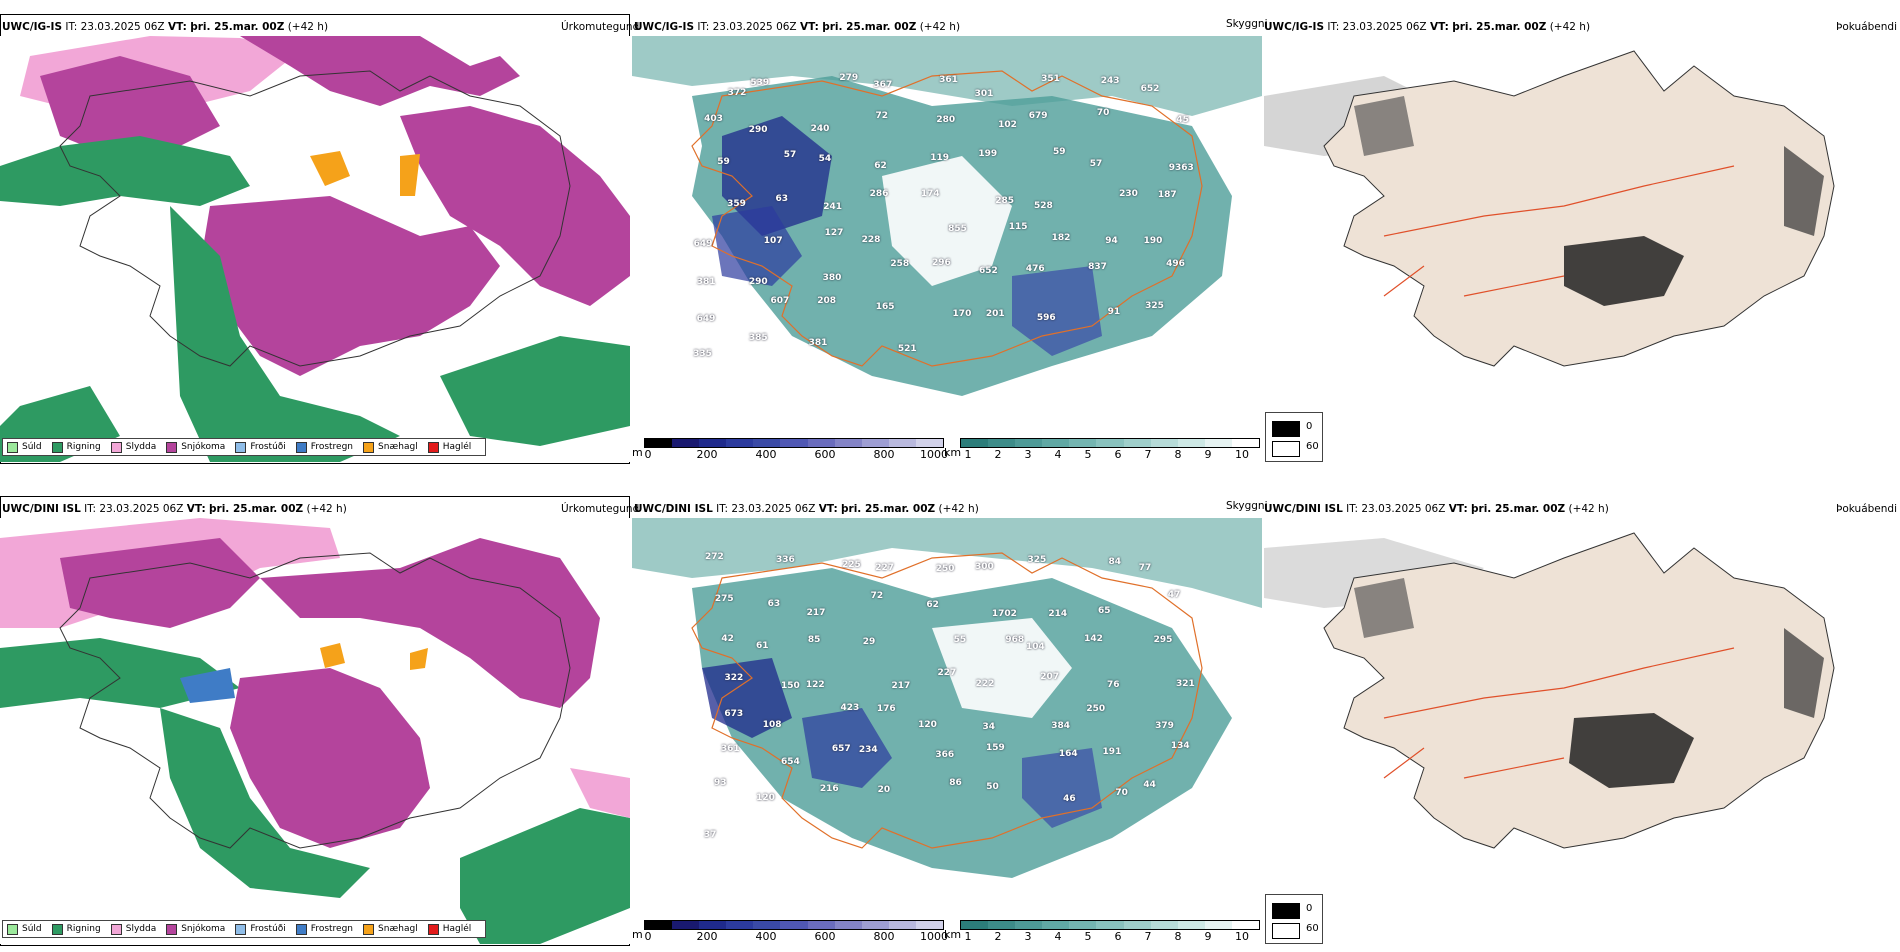 This screenshot has height=952, width=1900. Describe the element at coordinates (734, 714) in the screenshot. I see `peak-height-label: 673` at that location.